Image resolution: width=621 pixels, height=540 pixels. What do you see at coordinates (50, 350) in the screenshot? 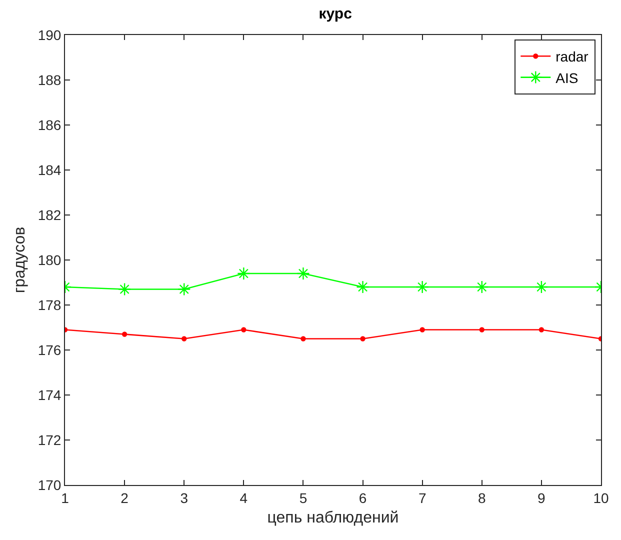
I see `y-tick-label: 176` at bounding box center [50, 350].